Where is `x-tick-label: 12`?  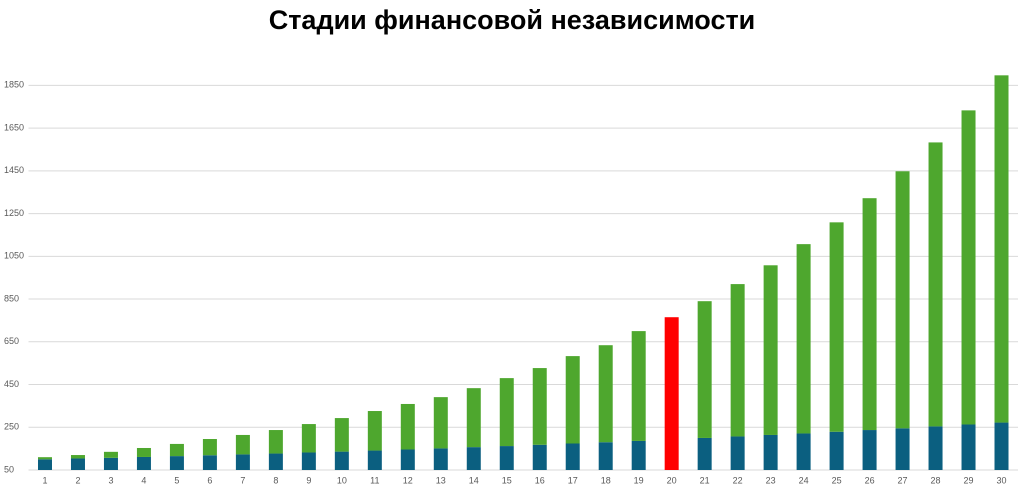
x-tick-label: 12 is located at coordinates (408, 480).